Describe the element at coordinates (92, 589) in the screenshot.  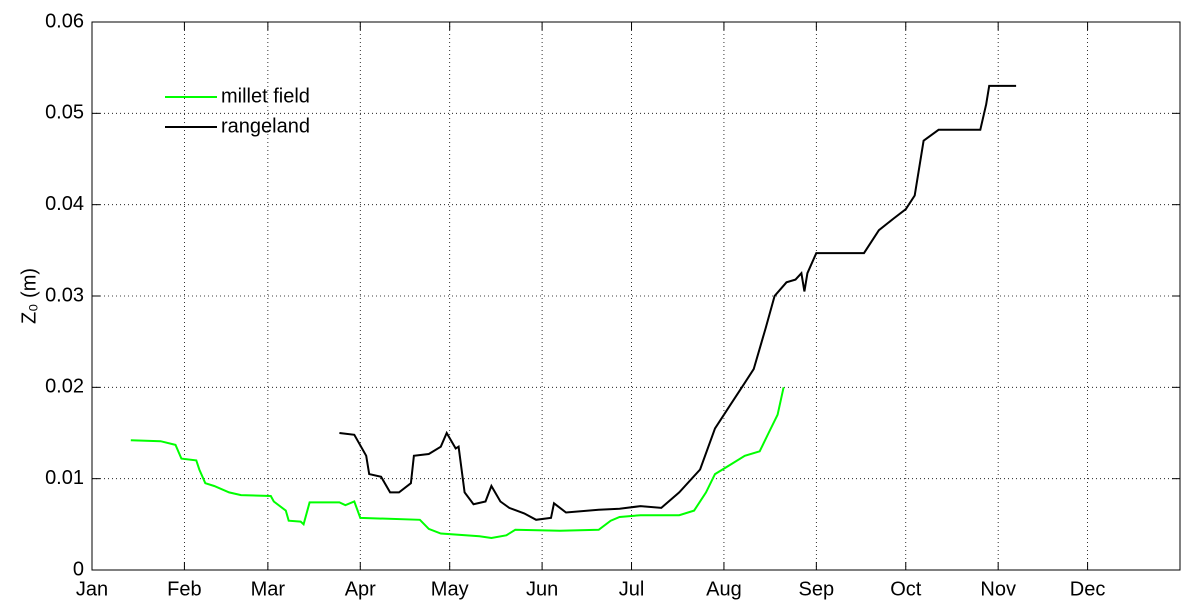
I see `x-tick-label: Jan` at that location.